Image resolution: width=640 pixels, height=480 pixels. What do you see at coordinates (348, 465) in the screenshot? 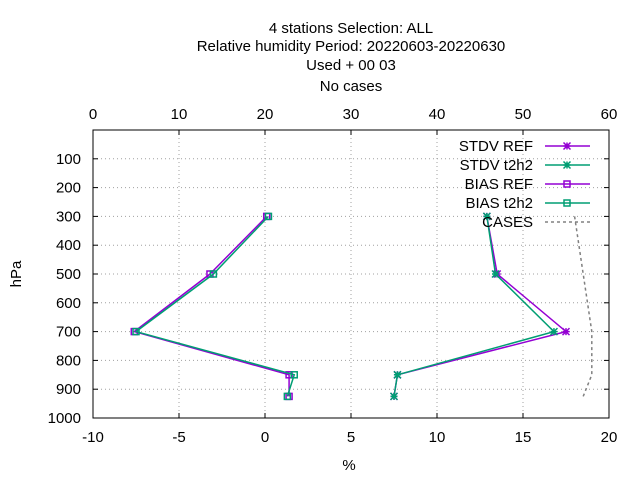
I see `x-axis-label: %` at bounding box center [348, 465].